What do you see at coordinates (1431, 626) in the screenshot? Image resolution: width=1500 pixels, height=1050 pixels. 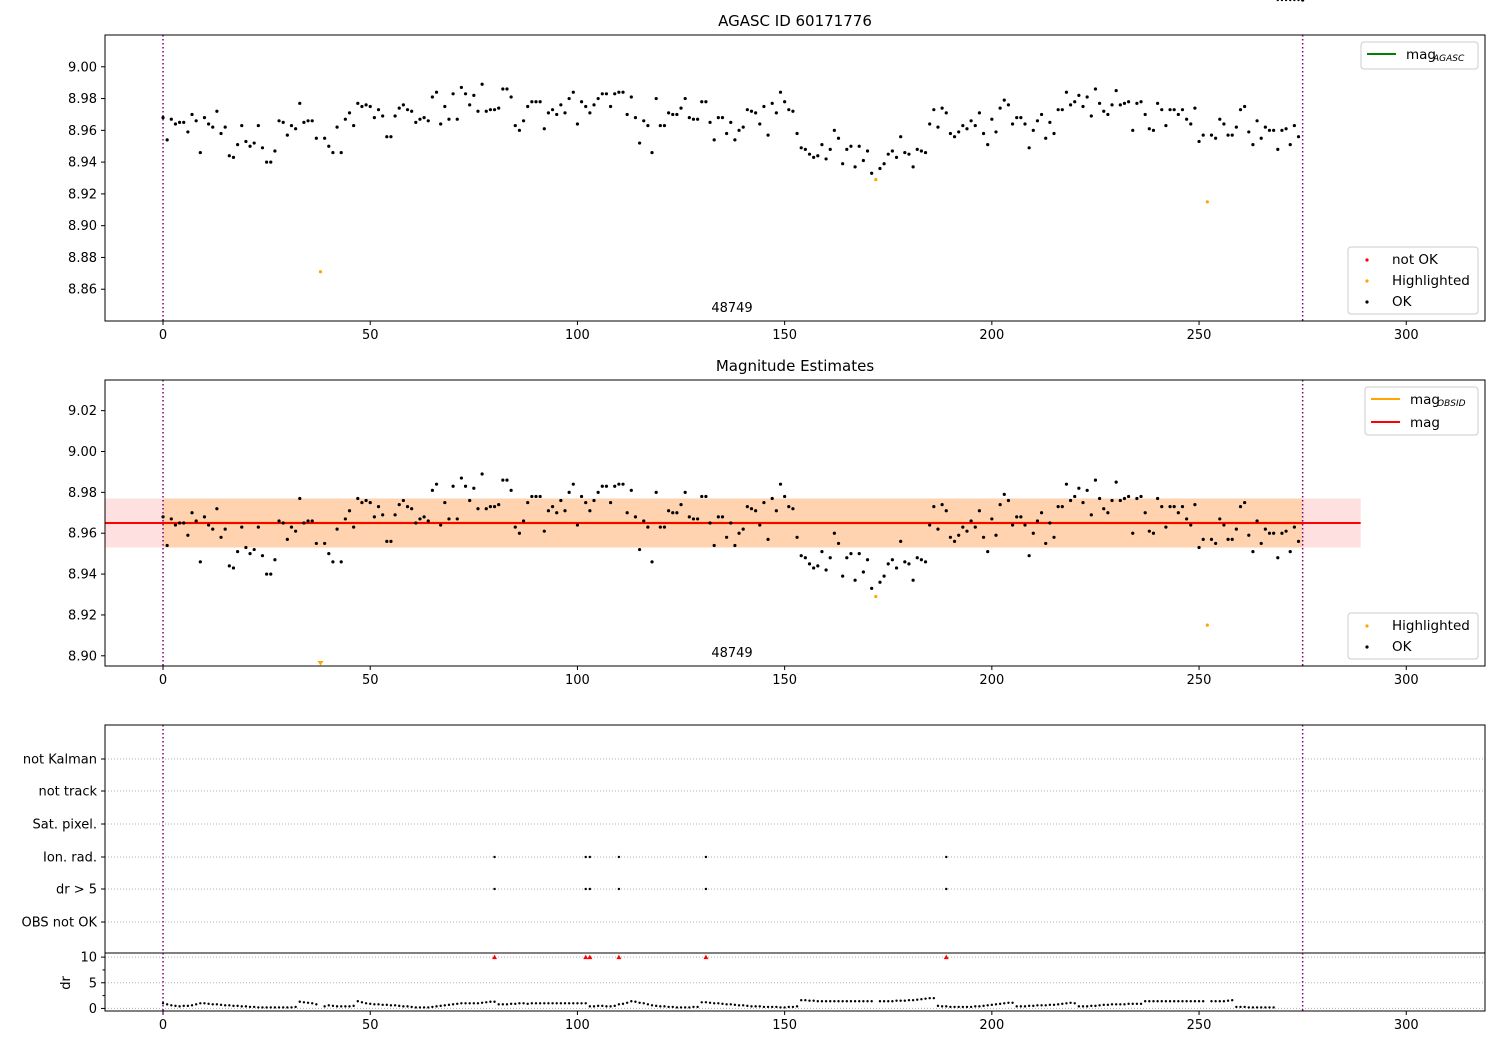 I see `legend-label-highlighted-2: Highlighted` at bounding box center [1431, 626].